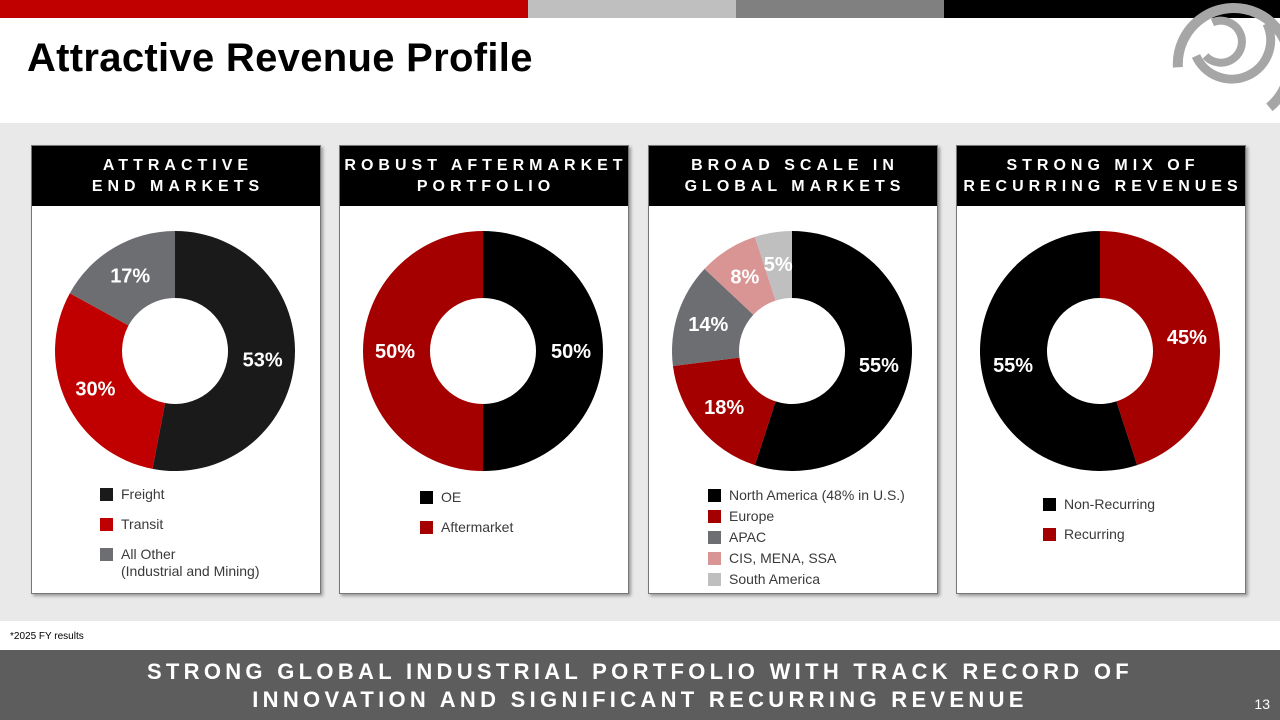  I want to click on legend-item: Freight, so click(180, 494).